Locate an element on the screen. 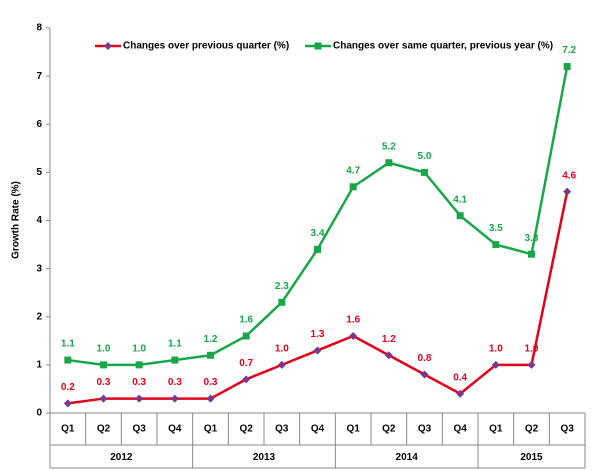 The width and height of the screenshot is (593, 470). data-label: 3.5 is located at coordinates (496, 228).